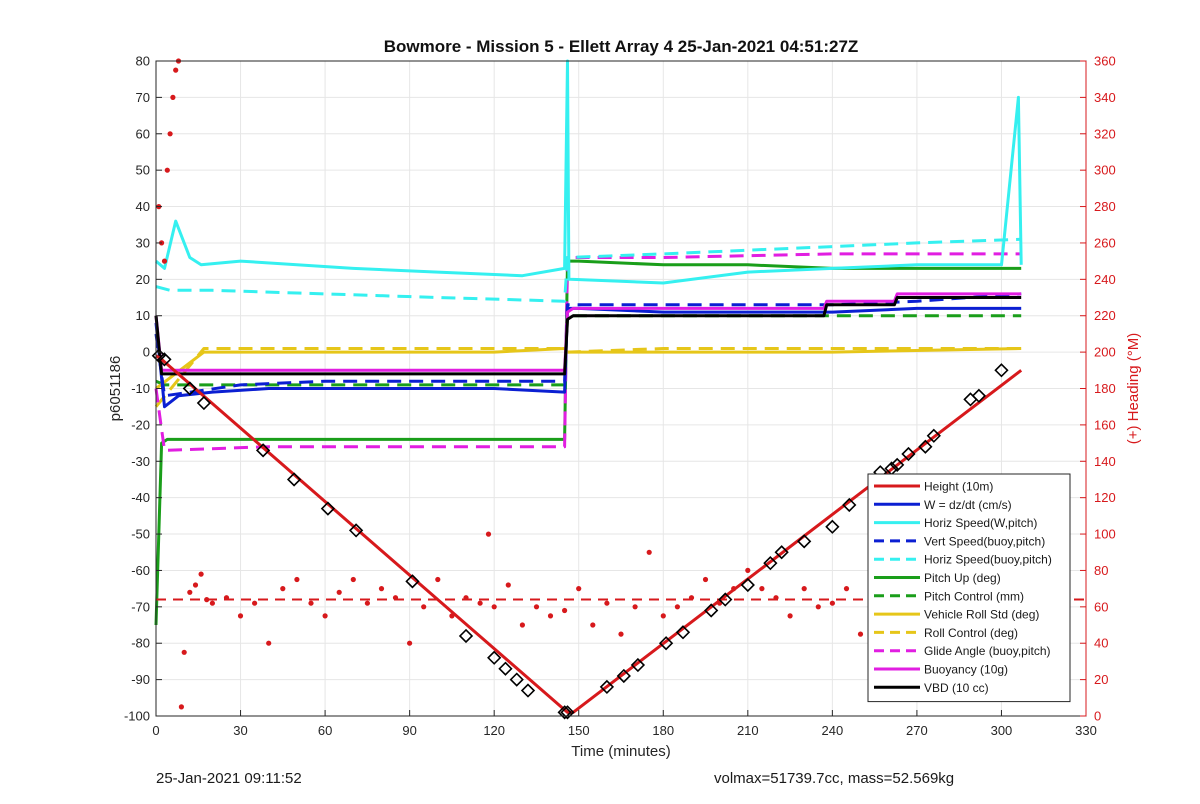 The image size is (1200, 804). What do you see at coordinates (1101, 606) in the screenshot?
I see `y2-tick-label: 60` at bounding box center [1101, 606].